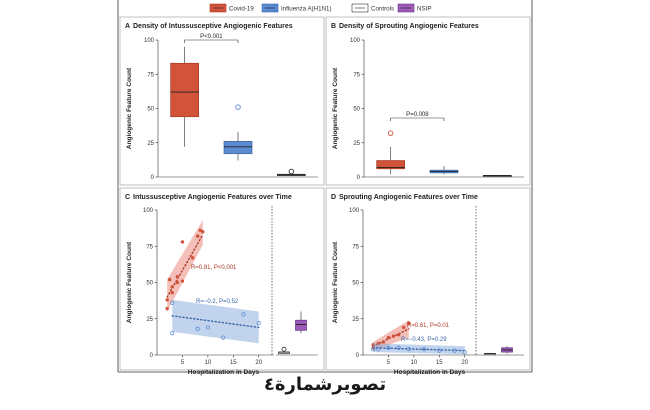 This screenshot has width=650, height=410. I want to click on fit-line-c-influenza-a-h1n1, so click(215, 322).